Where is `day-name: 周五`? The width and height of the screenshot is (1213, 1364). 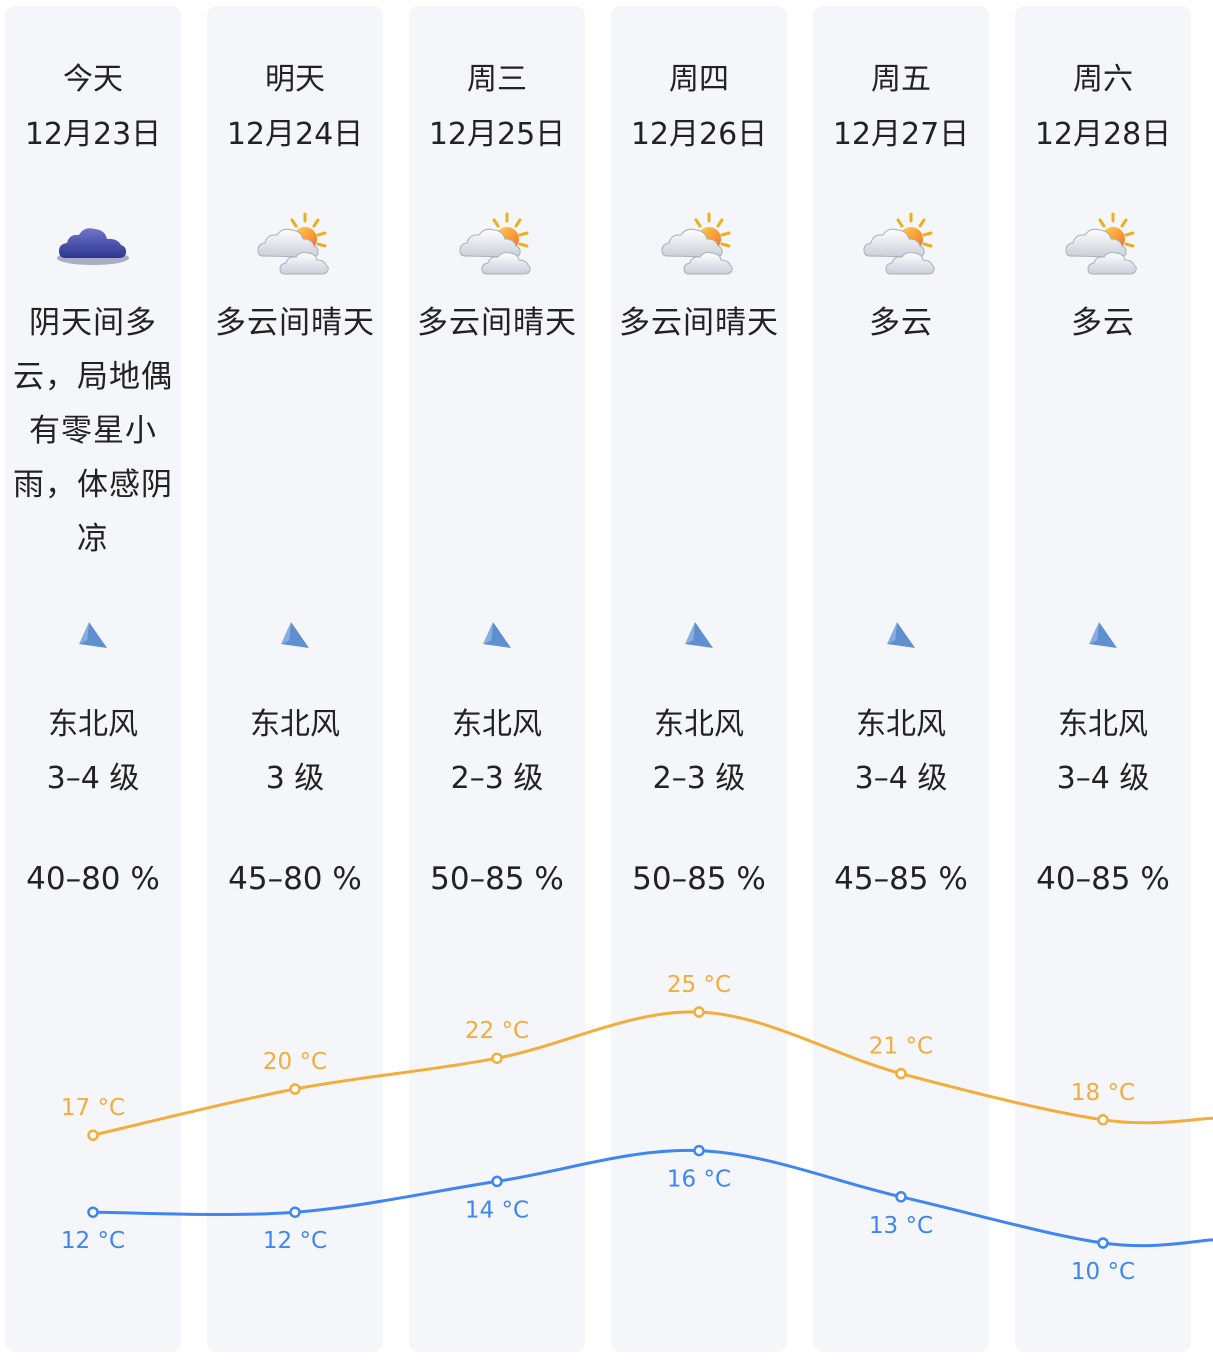
day-name: 周五 is located at coordinates (901, 79).